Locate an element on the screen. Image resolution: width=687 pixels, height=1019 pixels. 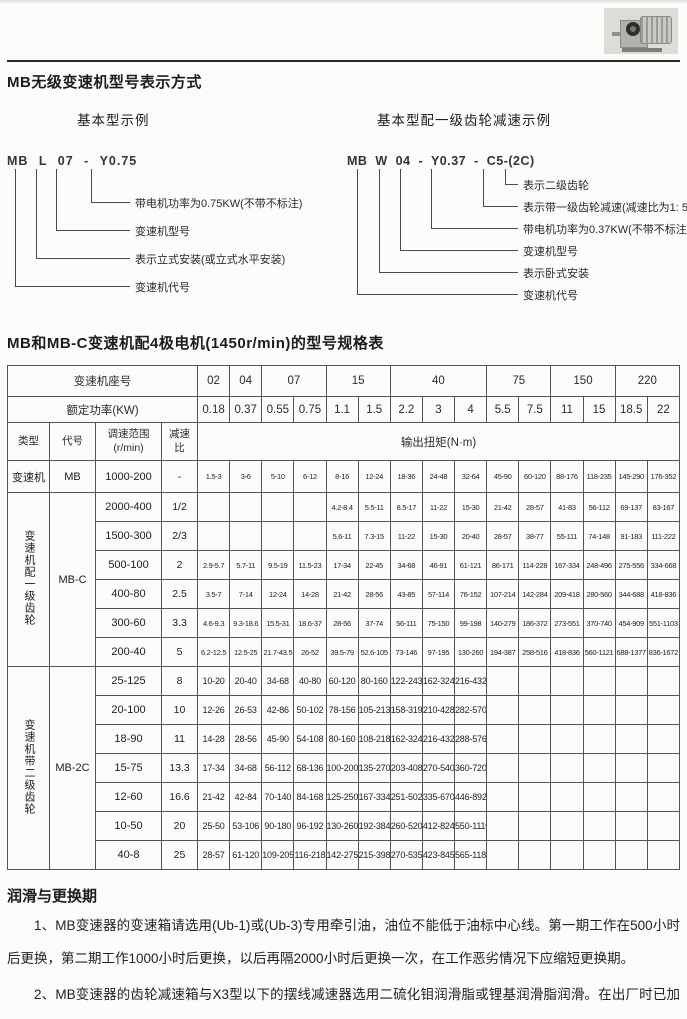
page-header is located at coordinates (343, 31).